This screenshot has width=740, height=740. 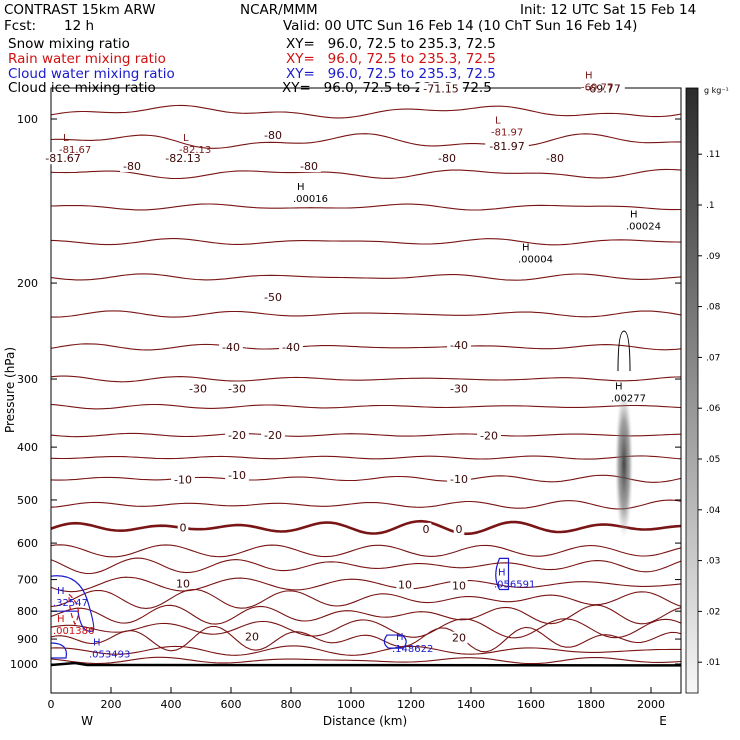 What do you see at coordinates (643, 227) in the screenshot?
I see `extremum-value-6: .00024` at bounding box center [643, 227].